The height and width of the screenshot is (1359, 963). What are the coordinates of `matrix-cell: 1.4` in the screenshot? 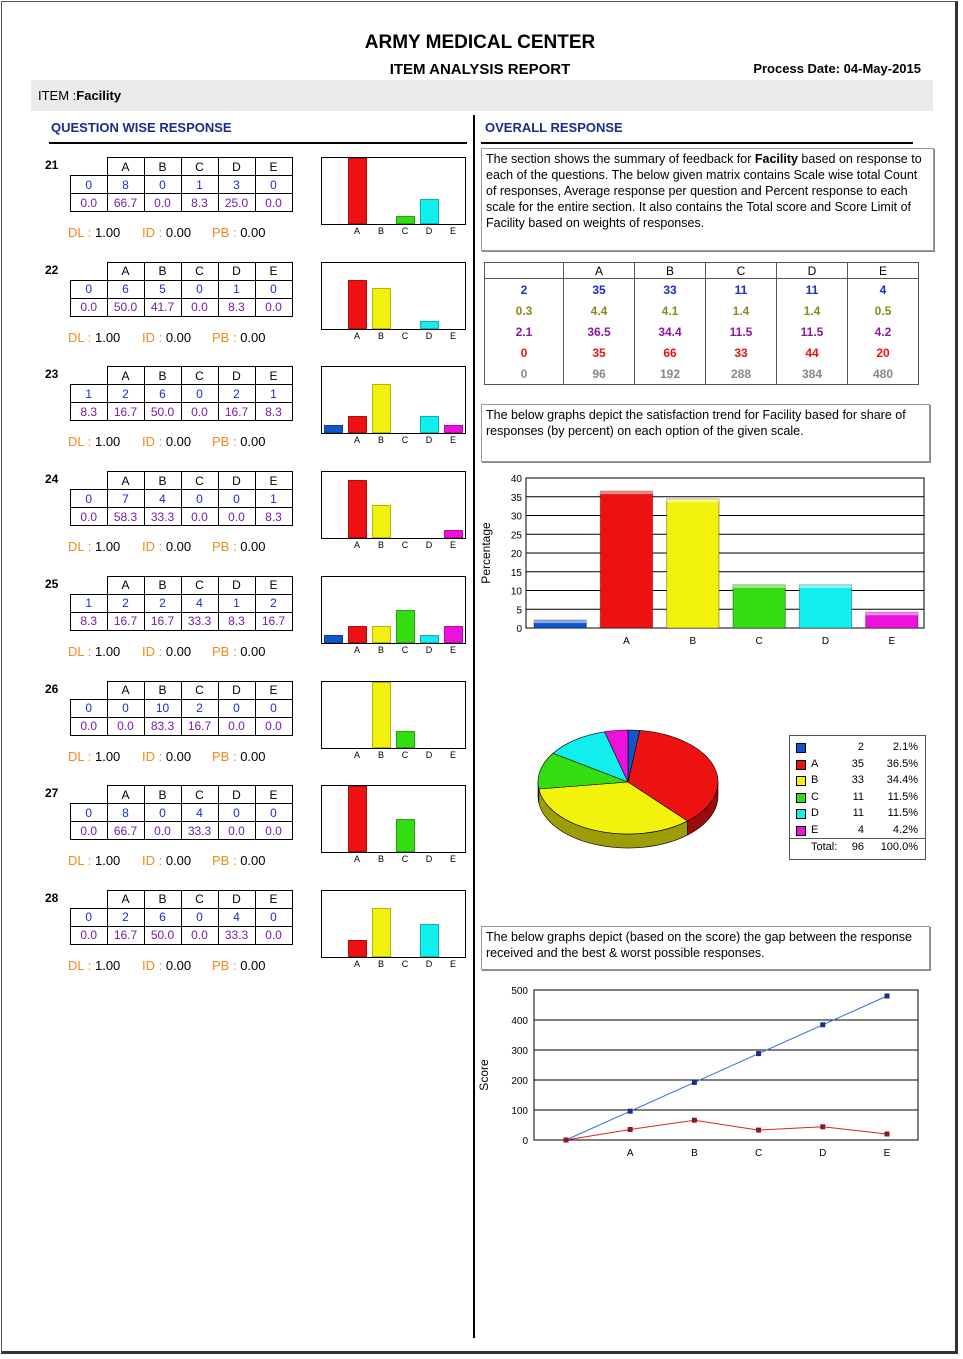 It's located at (812, 310).